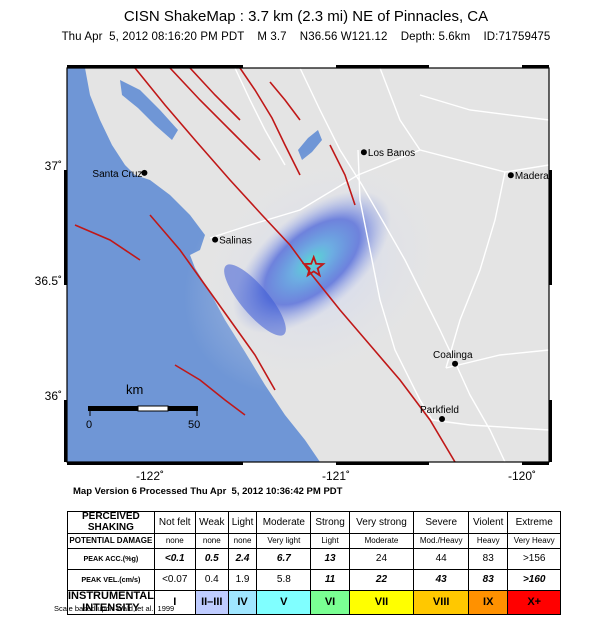 This screenshot has height=639, width=612. What do you see at coordinates (89, 425) in the screenshot?
I see `scale-bar-start: 0` at bounding box center [89, 425].